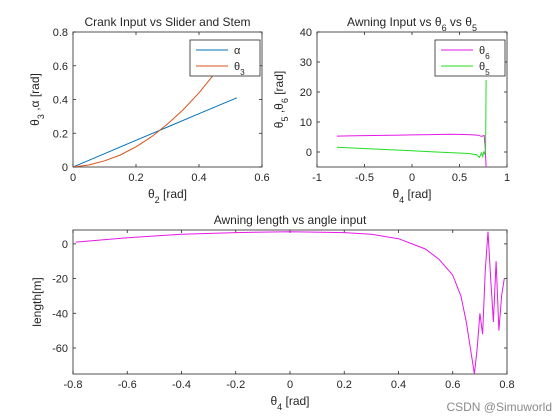 Image resolution: width=560 pixels, height=420 pixels. I want to click on x-tick-label: 0.5, so click(459, 178).